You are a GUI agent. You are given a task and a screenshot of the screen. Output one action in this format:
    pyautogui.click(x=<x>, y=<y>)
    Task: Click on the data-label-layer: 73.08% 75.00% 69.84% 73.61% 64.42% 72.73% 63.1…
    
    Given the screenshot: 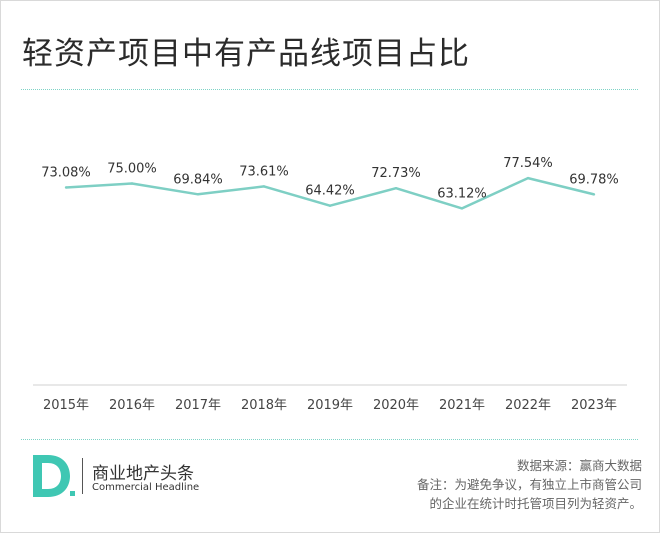 What is the action you would take?
    pyautogui.click(x=330, y=178)
    